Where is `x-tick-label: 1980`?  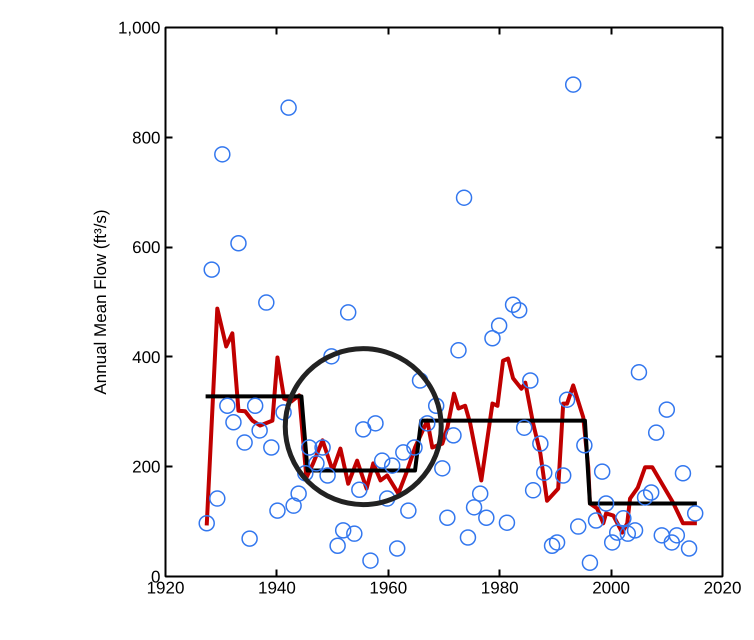 x-tick-label: 1980 is located at coordinates (499, 588).